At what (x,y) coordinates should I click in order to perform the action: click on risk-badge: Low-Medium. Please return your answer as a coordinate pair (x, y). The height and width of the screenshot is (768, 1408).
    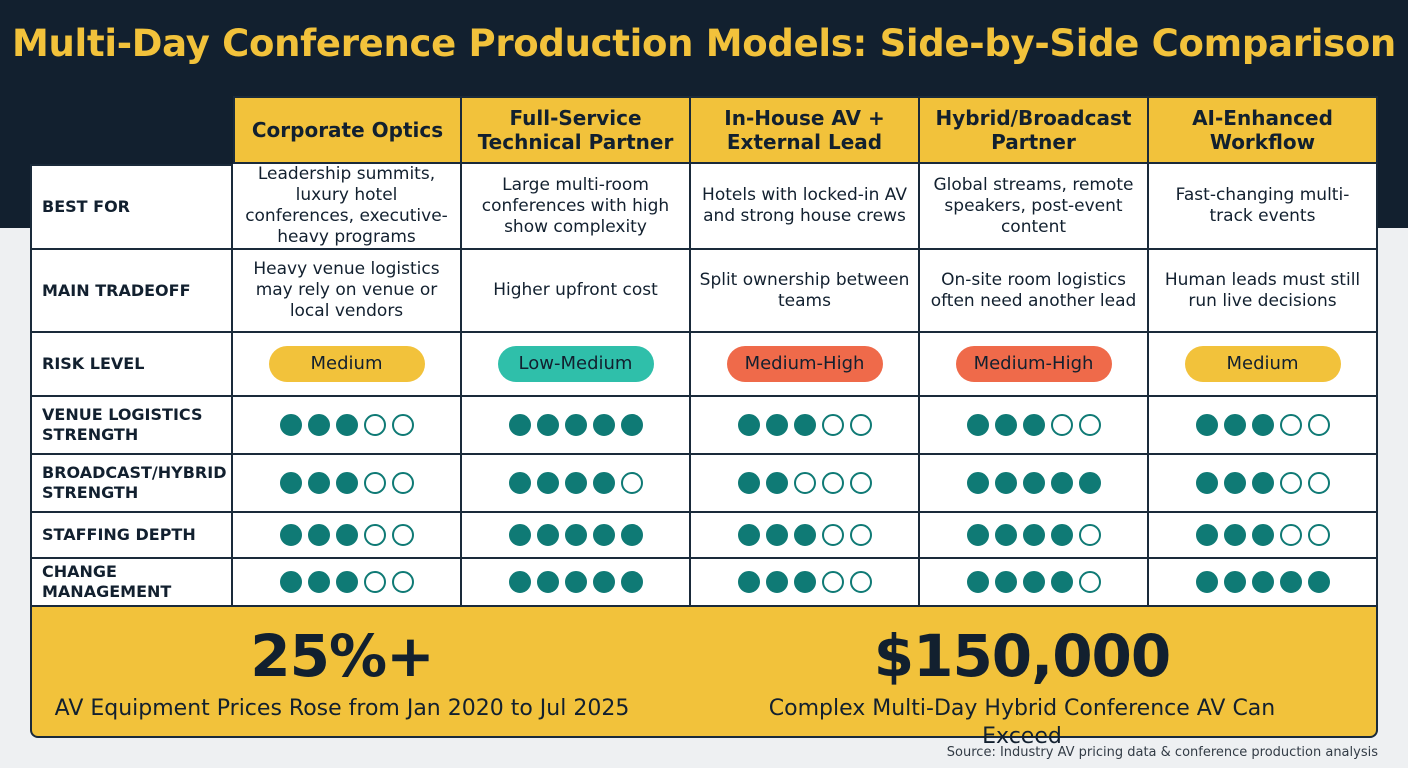
    Looking at the image, I should click on (575, 364).